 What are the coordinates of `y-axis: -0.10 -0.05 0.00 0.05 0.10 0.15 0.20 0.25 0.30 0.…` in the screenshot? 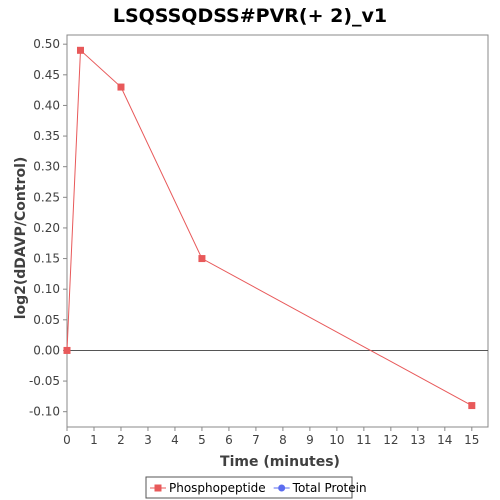 It's located at (48, 228).